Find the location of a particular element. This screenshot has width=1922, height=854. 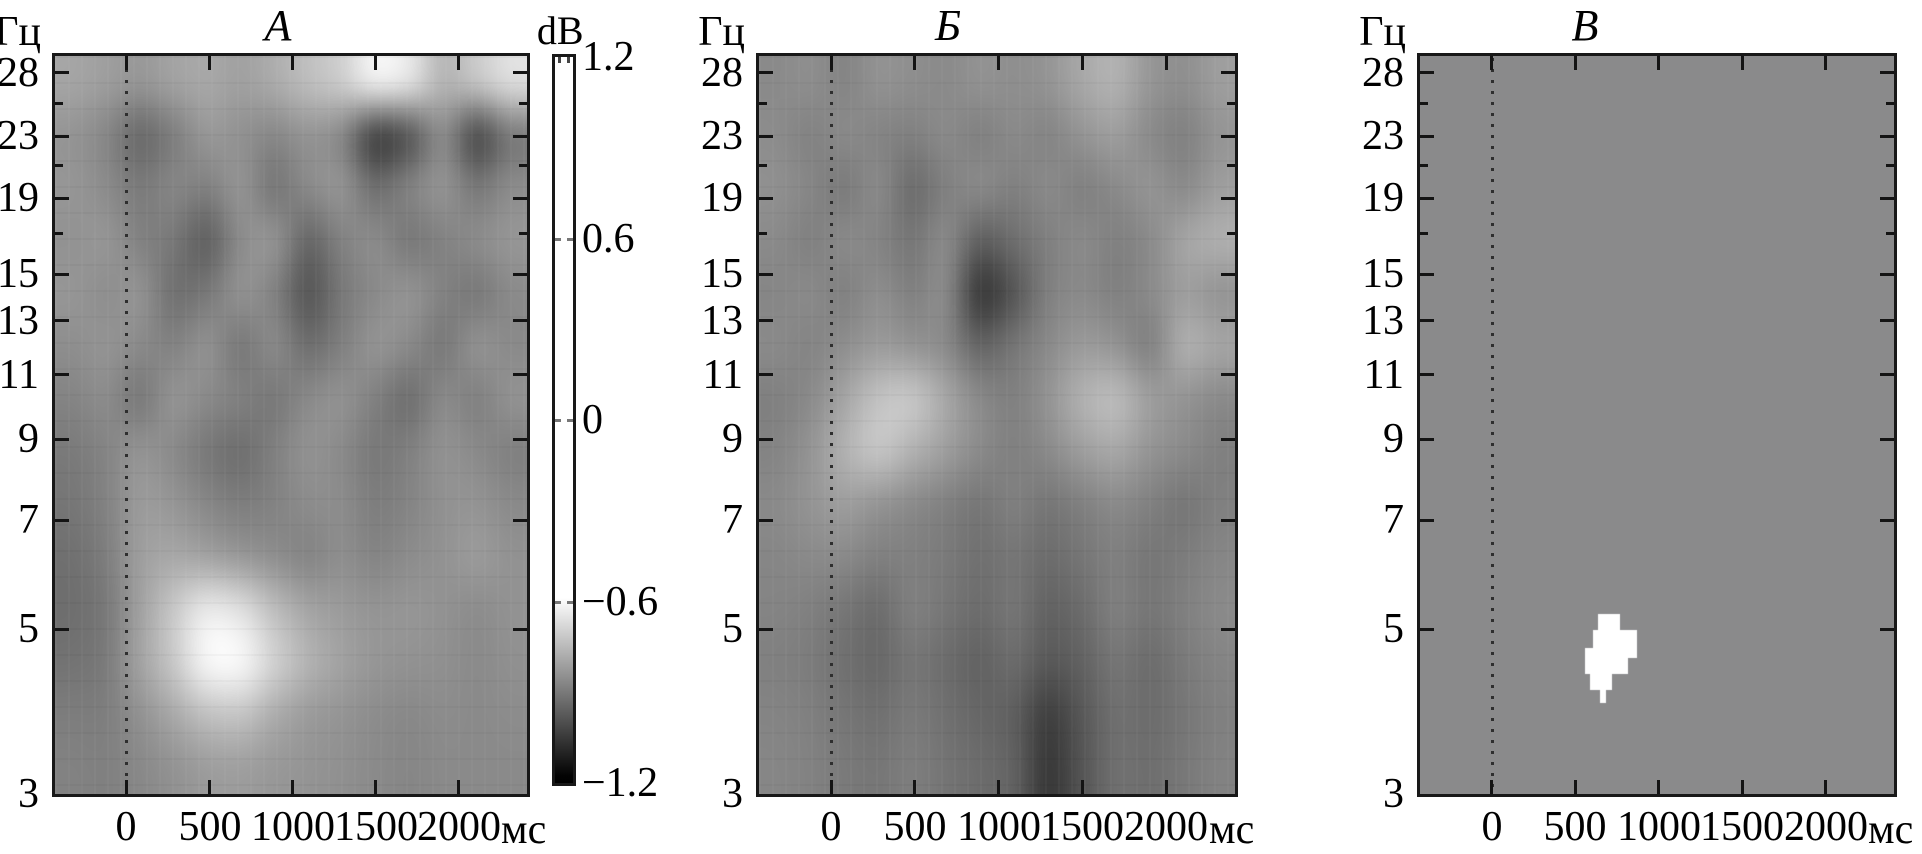

panel-a-title: А is located at coordinates (278, 25).